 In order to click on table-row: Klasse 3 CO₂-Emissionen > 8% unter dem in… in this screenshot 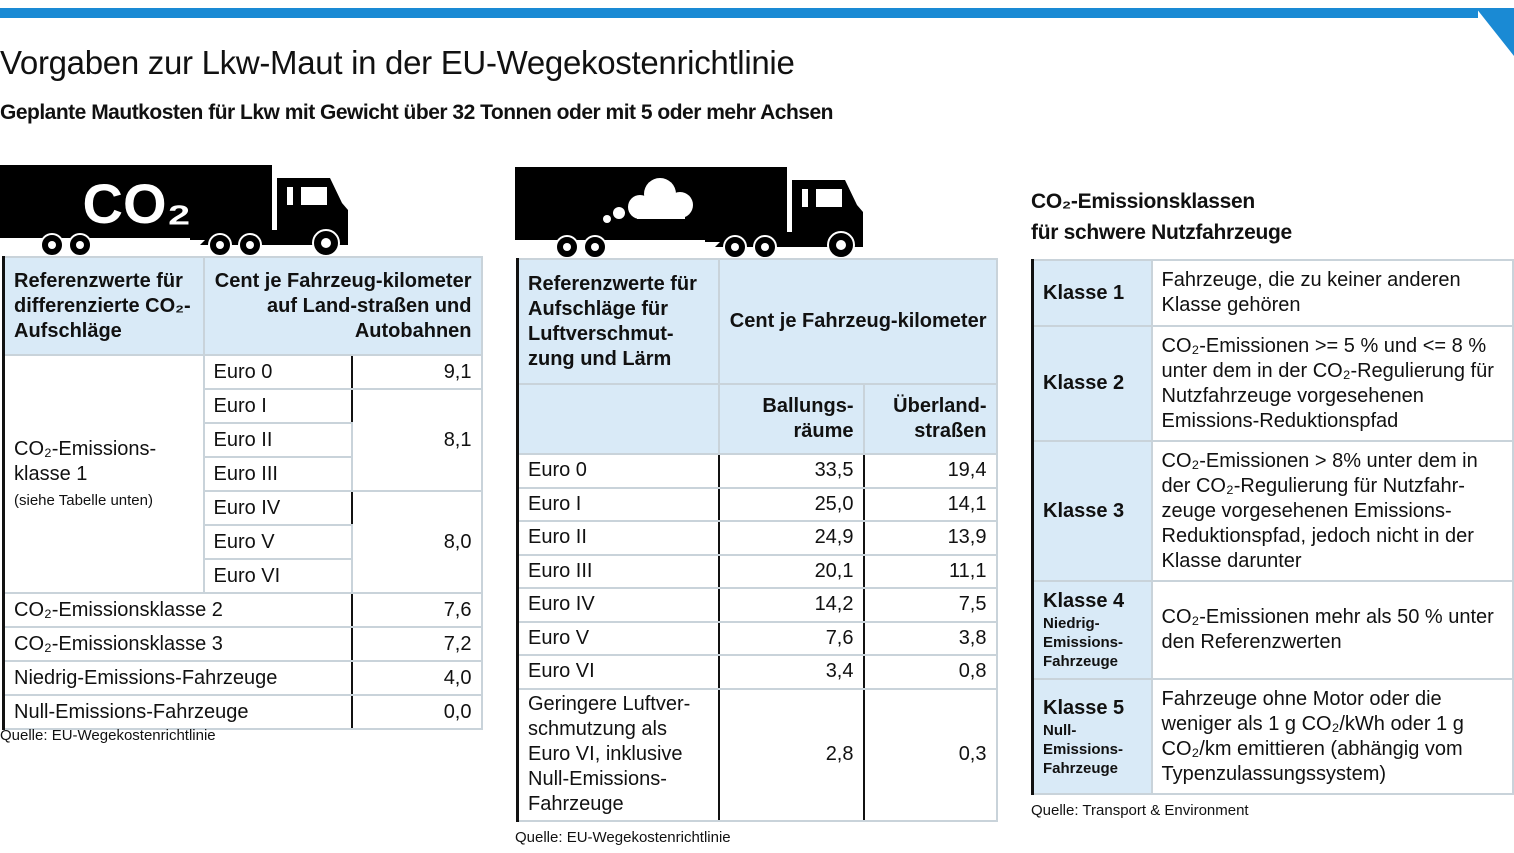, I will do `click(1272, 511)`.